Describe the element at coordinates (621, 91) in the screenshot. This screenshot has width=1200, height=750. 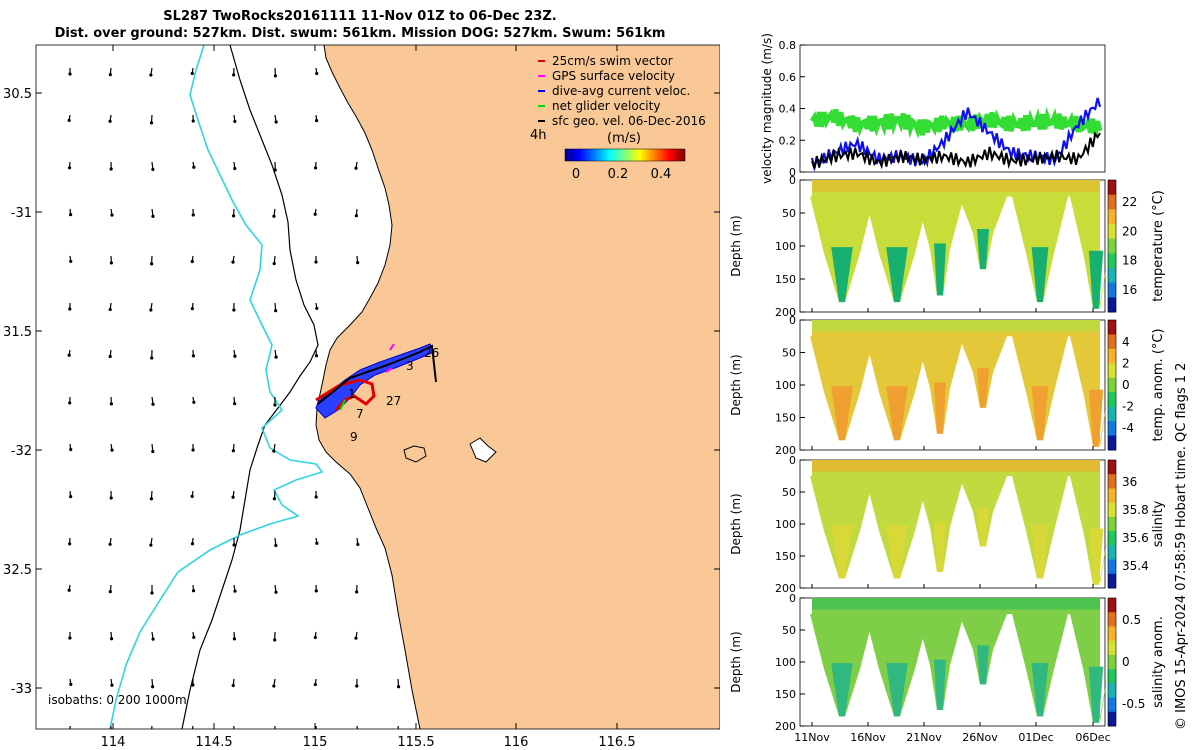
I see `legend-entry: dive-avg current veloc.` at that location.